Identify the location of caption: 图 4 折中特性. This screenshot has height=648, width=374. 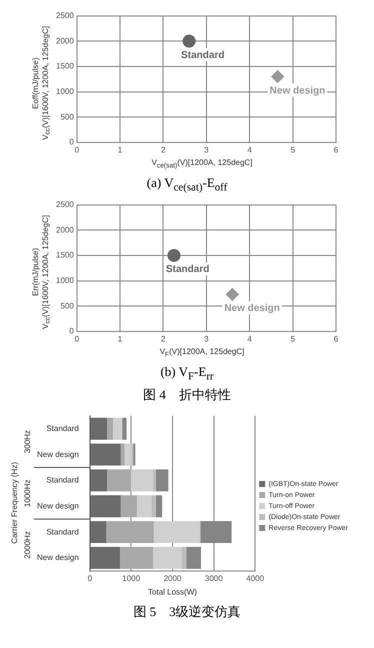
(187, 395).